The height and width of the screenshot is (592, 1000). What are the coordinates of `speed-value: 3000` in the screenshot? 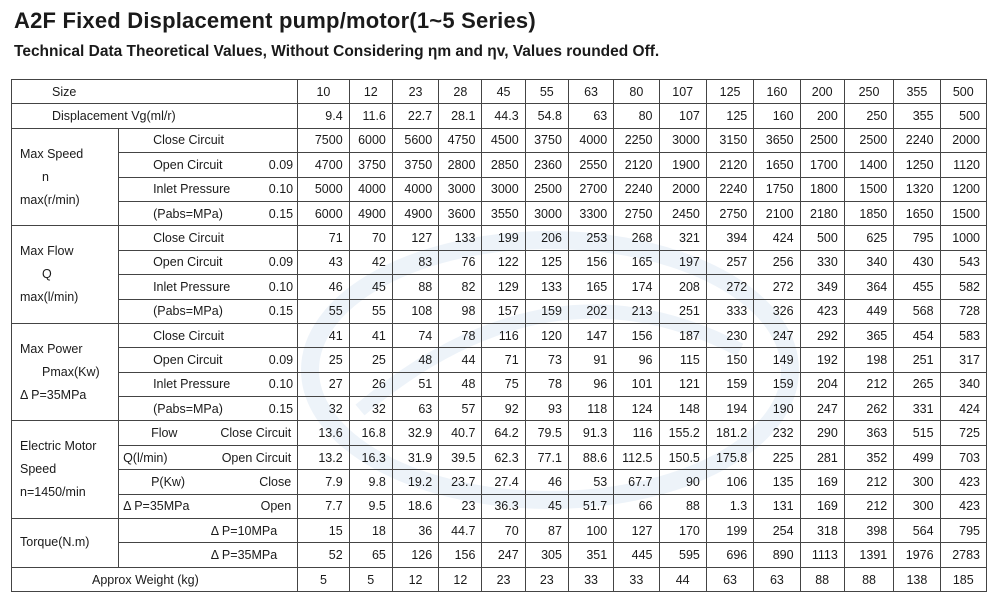 It's located at (682, 140).